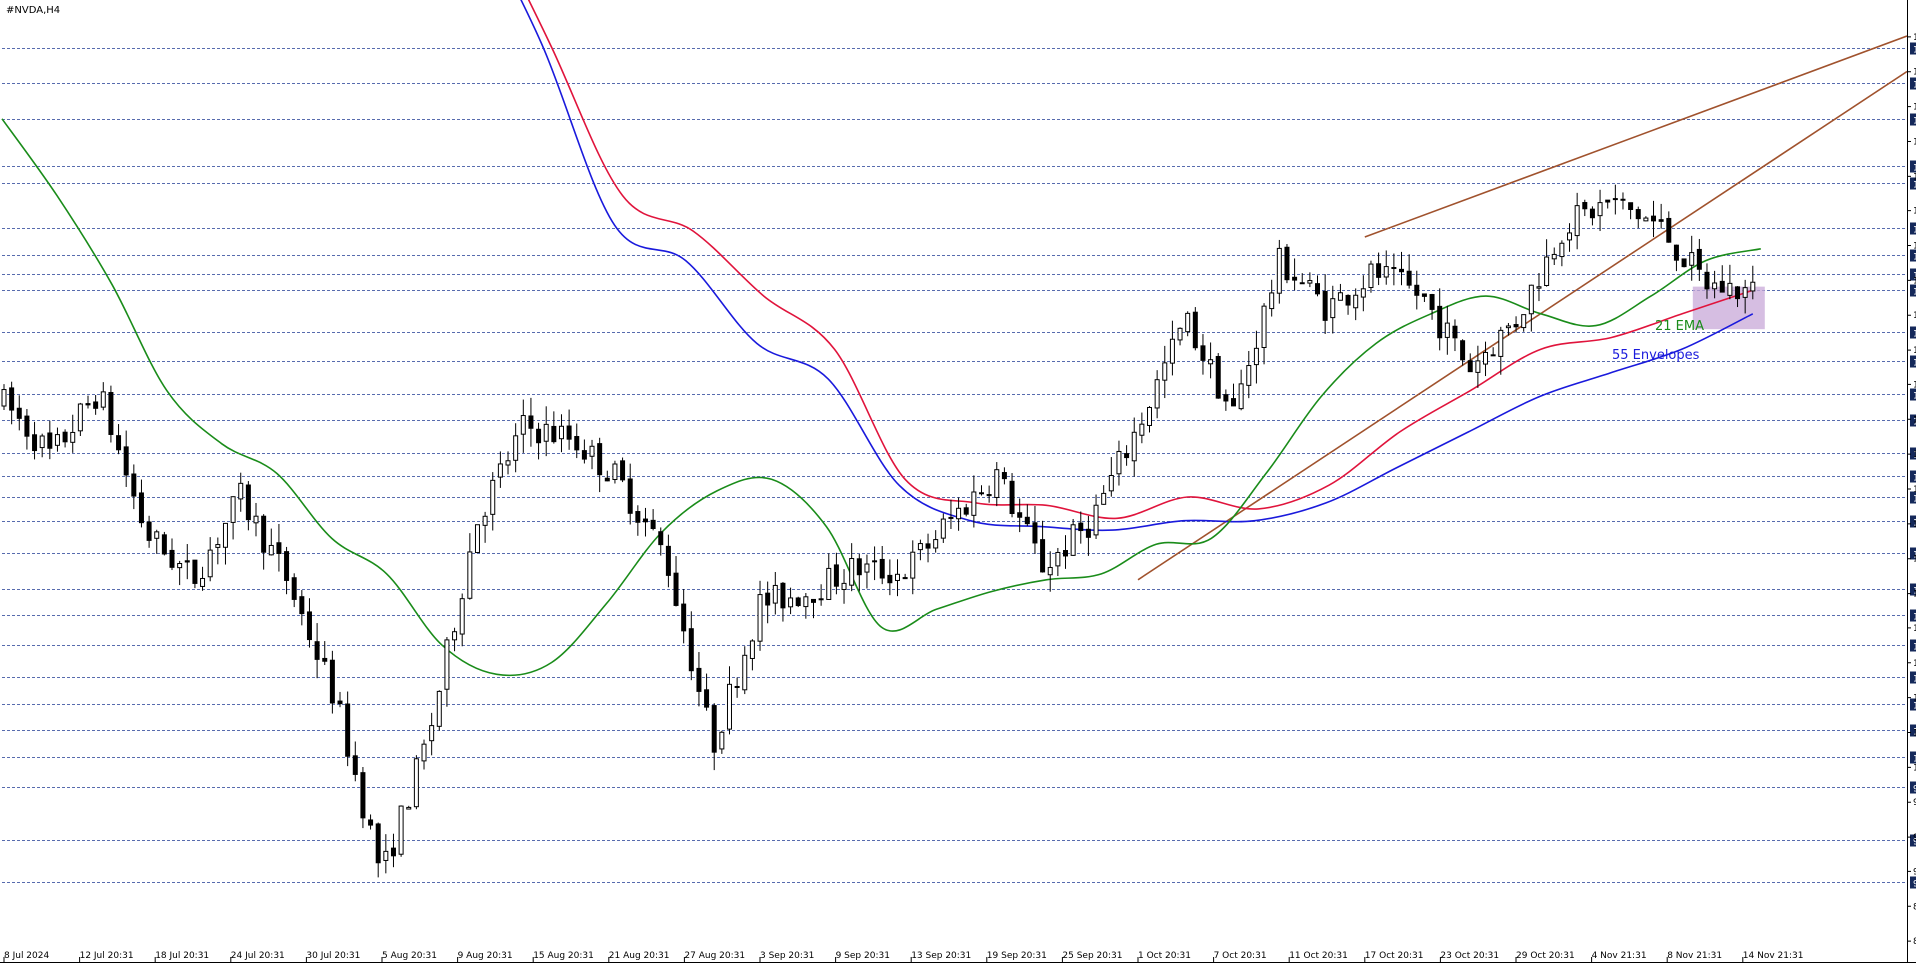 Image resolution: width=1916 pixels, height=967 pixels. I want to click on price-level-value: 149.60, so click(1914, 186).